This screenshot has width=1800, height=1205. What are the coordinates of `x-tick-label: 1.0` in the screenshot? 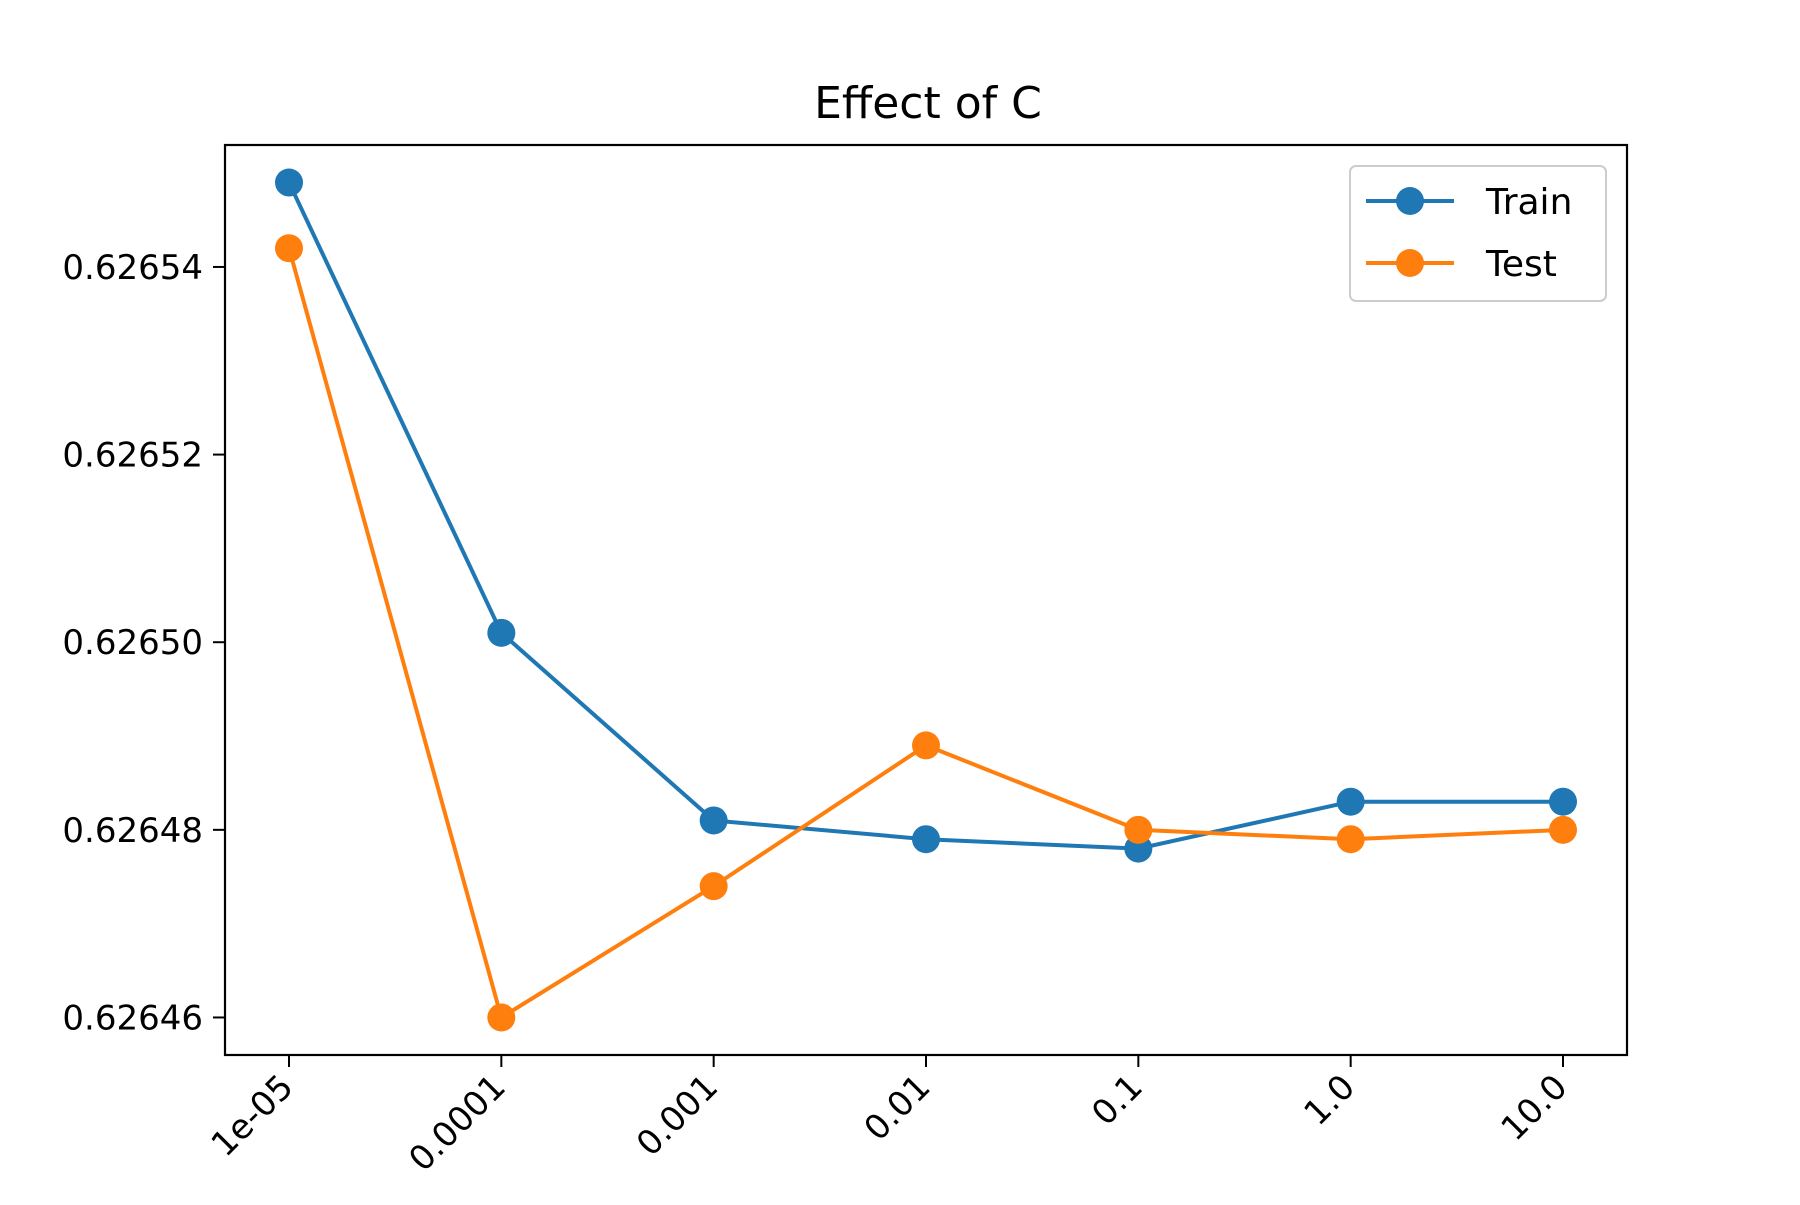 It's located at (1330, 1100).